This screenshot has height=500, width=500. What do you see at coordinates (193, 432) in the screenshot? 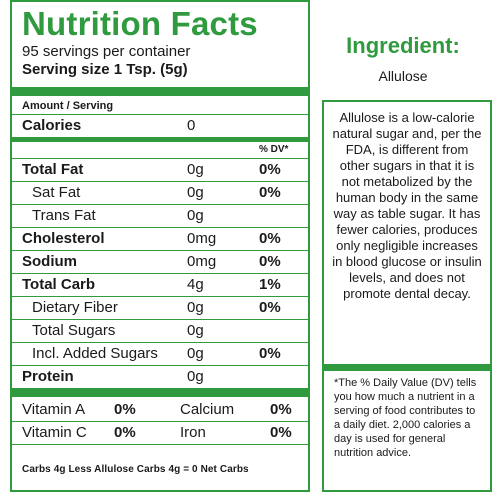
I see `mineral-name: Iron` at bounding box center [193, 432].